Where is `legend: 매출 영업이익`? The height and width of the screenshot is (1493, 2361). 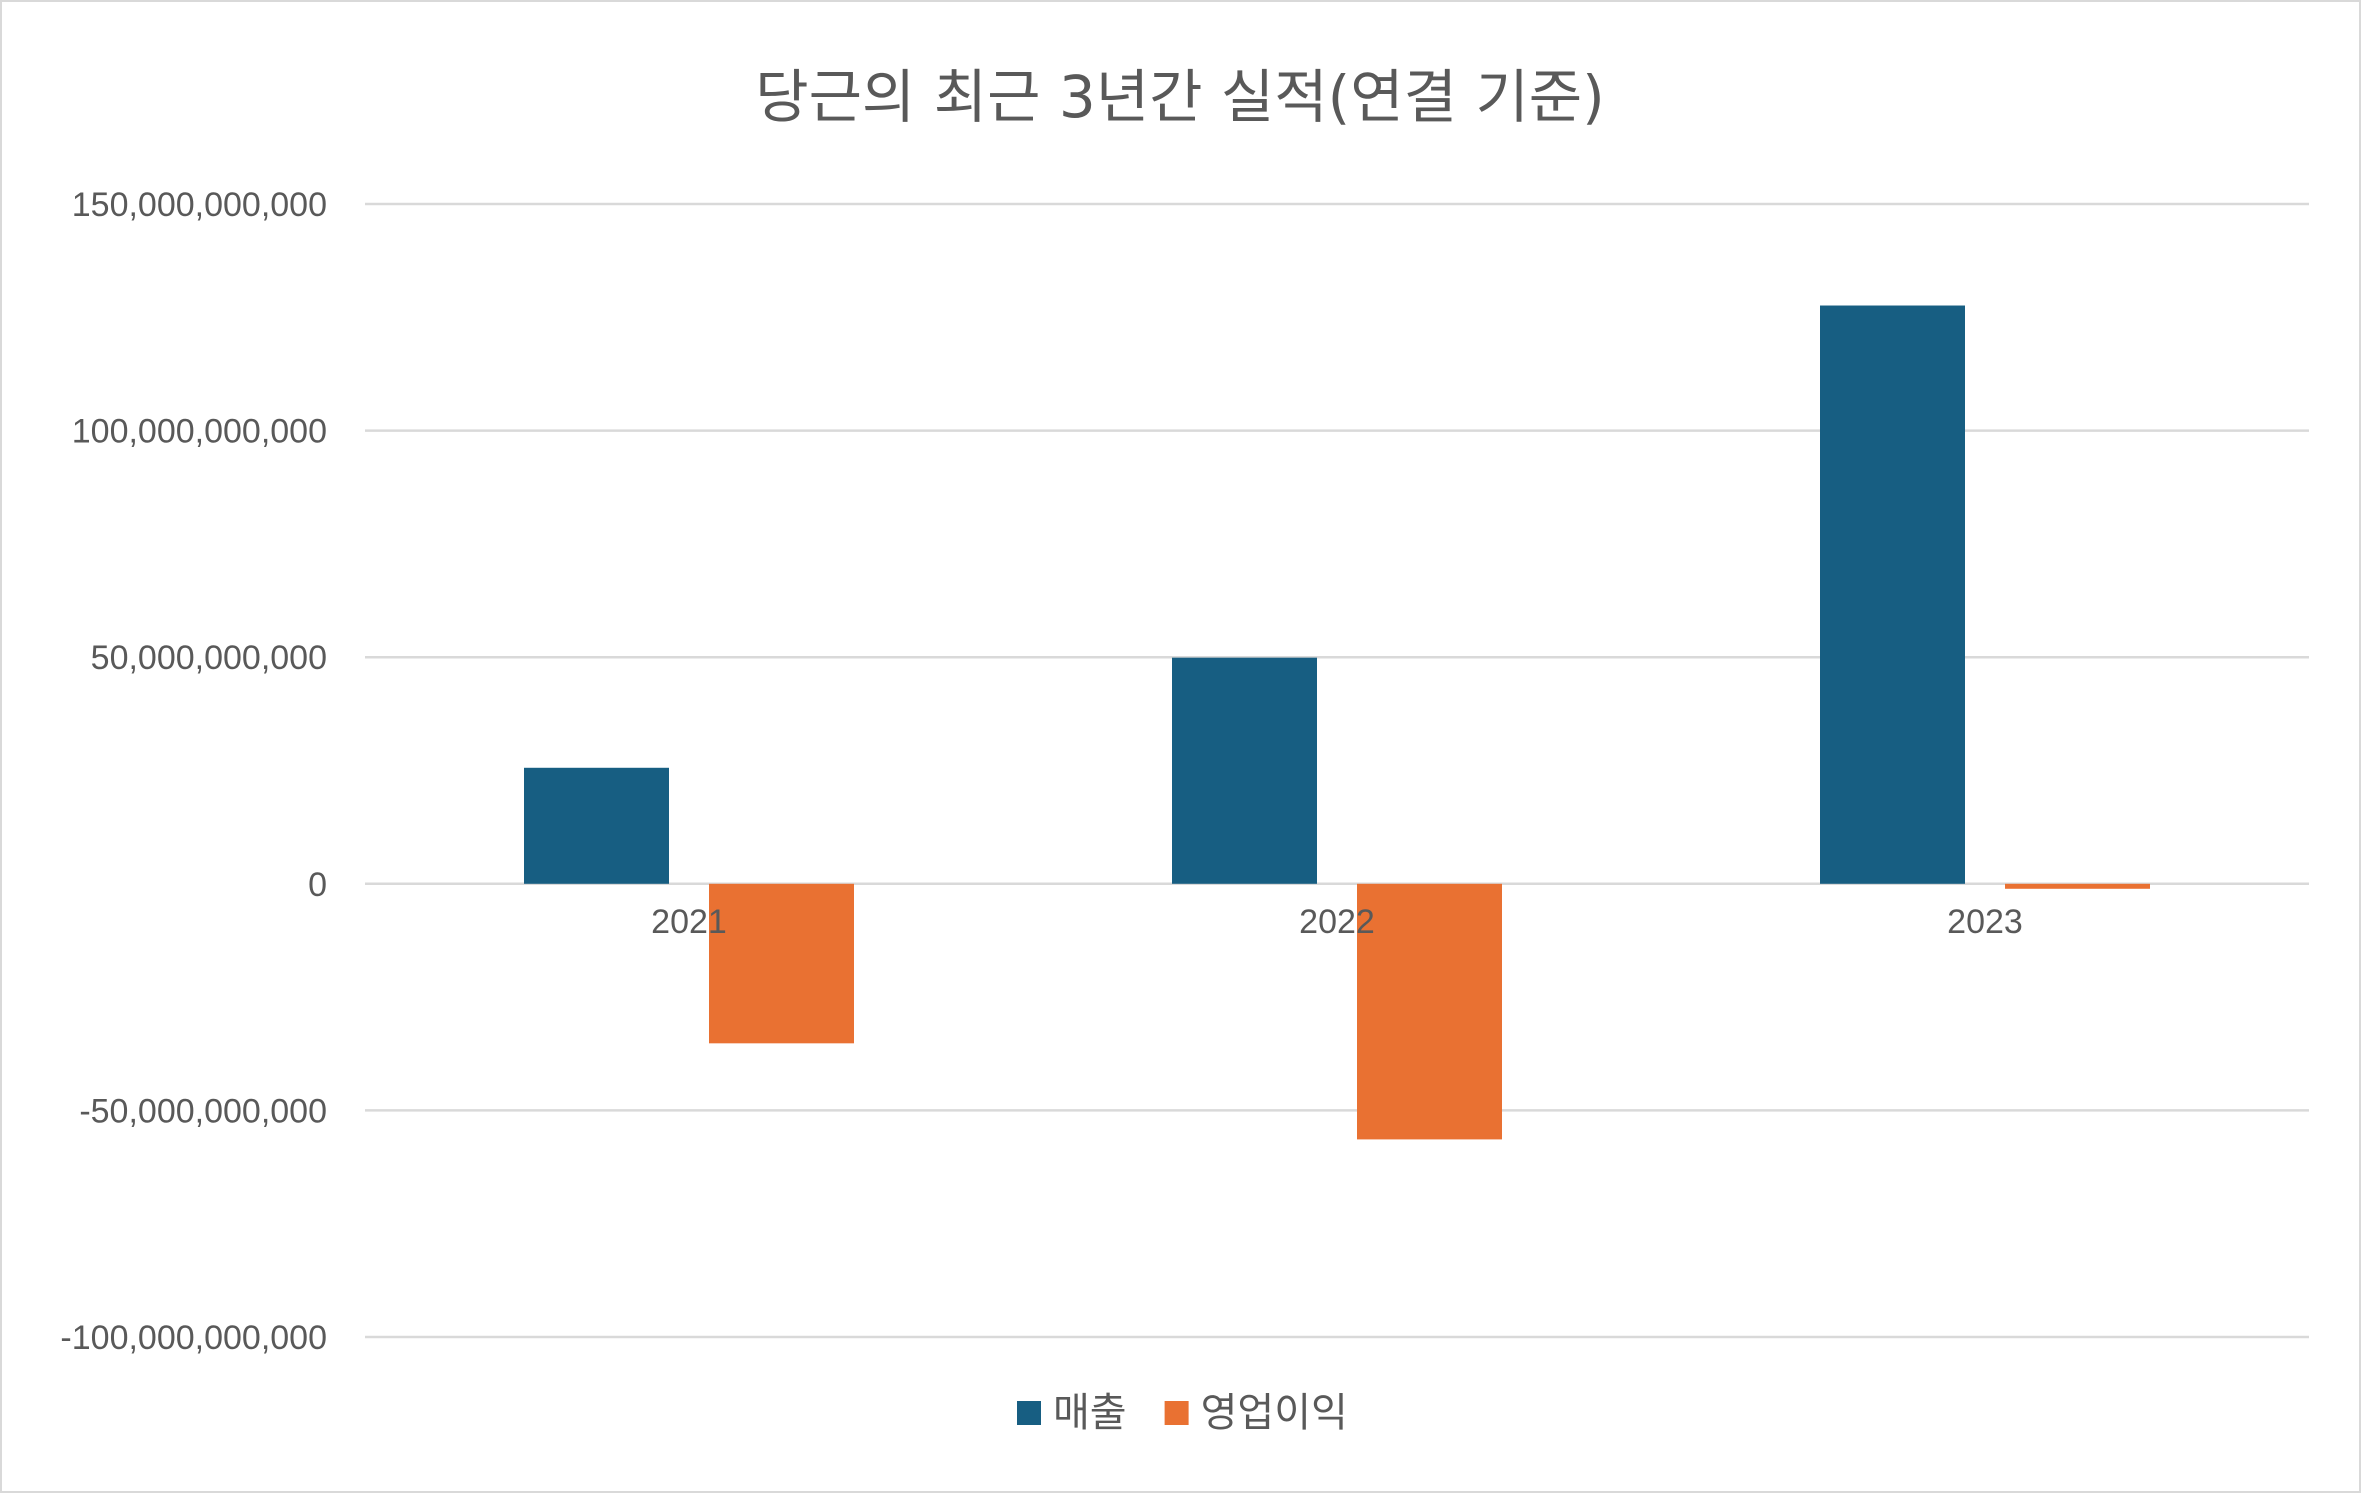 legend: 매출 영업이익 is located at coordinates (1182, 1413).